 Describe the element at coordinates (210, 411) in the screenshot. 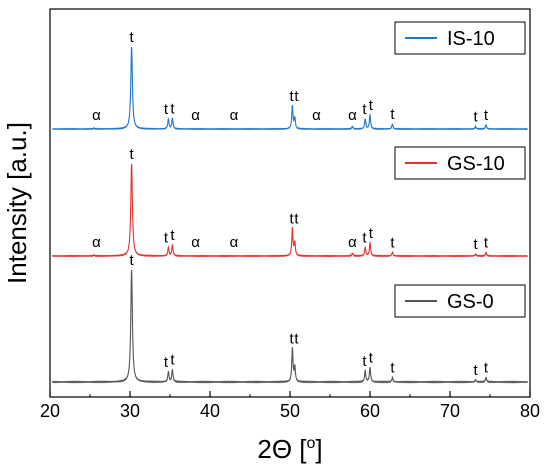

I see `x-tick-label: 40` at that location.